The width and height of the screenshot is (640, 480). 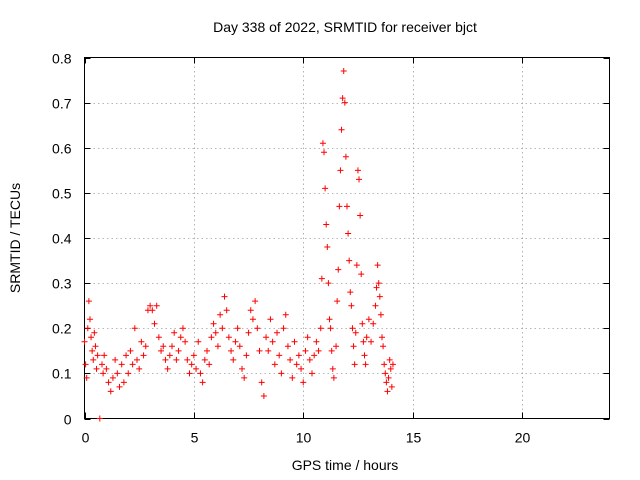 I want to click on x-tick-label: 5, so click(x=195, y=438).